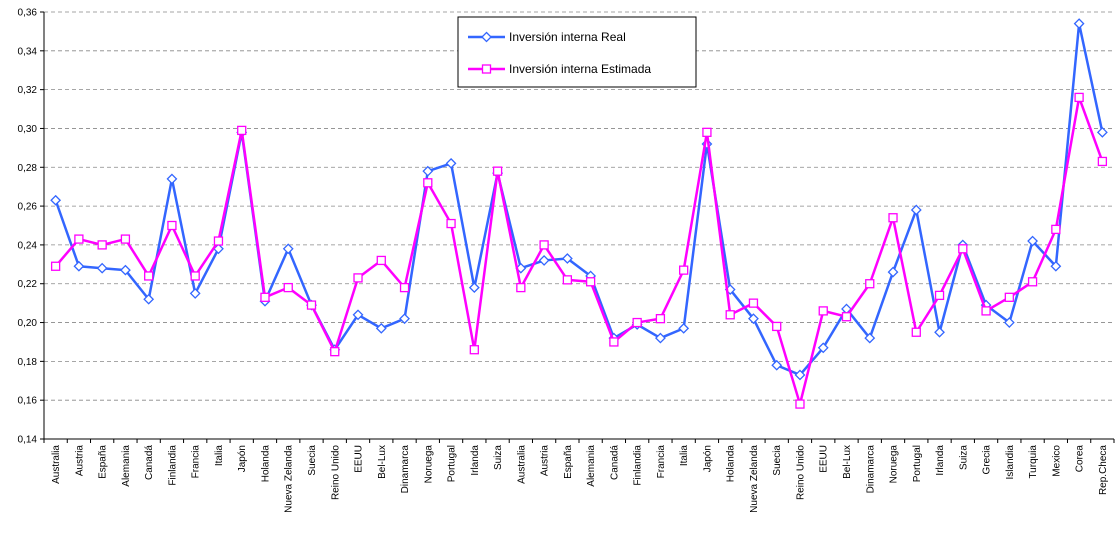 Image resolution: width=1118 pixels, height=534 pixels. What do you see at coordinates (870, 469) in the screenshot?
I see `x-tick-label: Dinamarca` at bounding box center [870, 469].